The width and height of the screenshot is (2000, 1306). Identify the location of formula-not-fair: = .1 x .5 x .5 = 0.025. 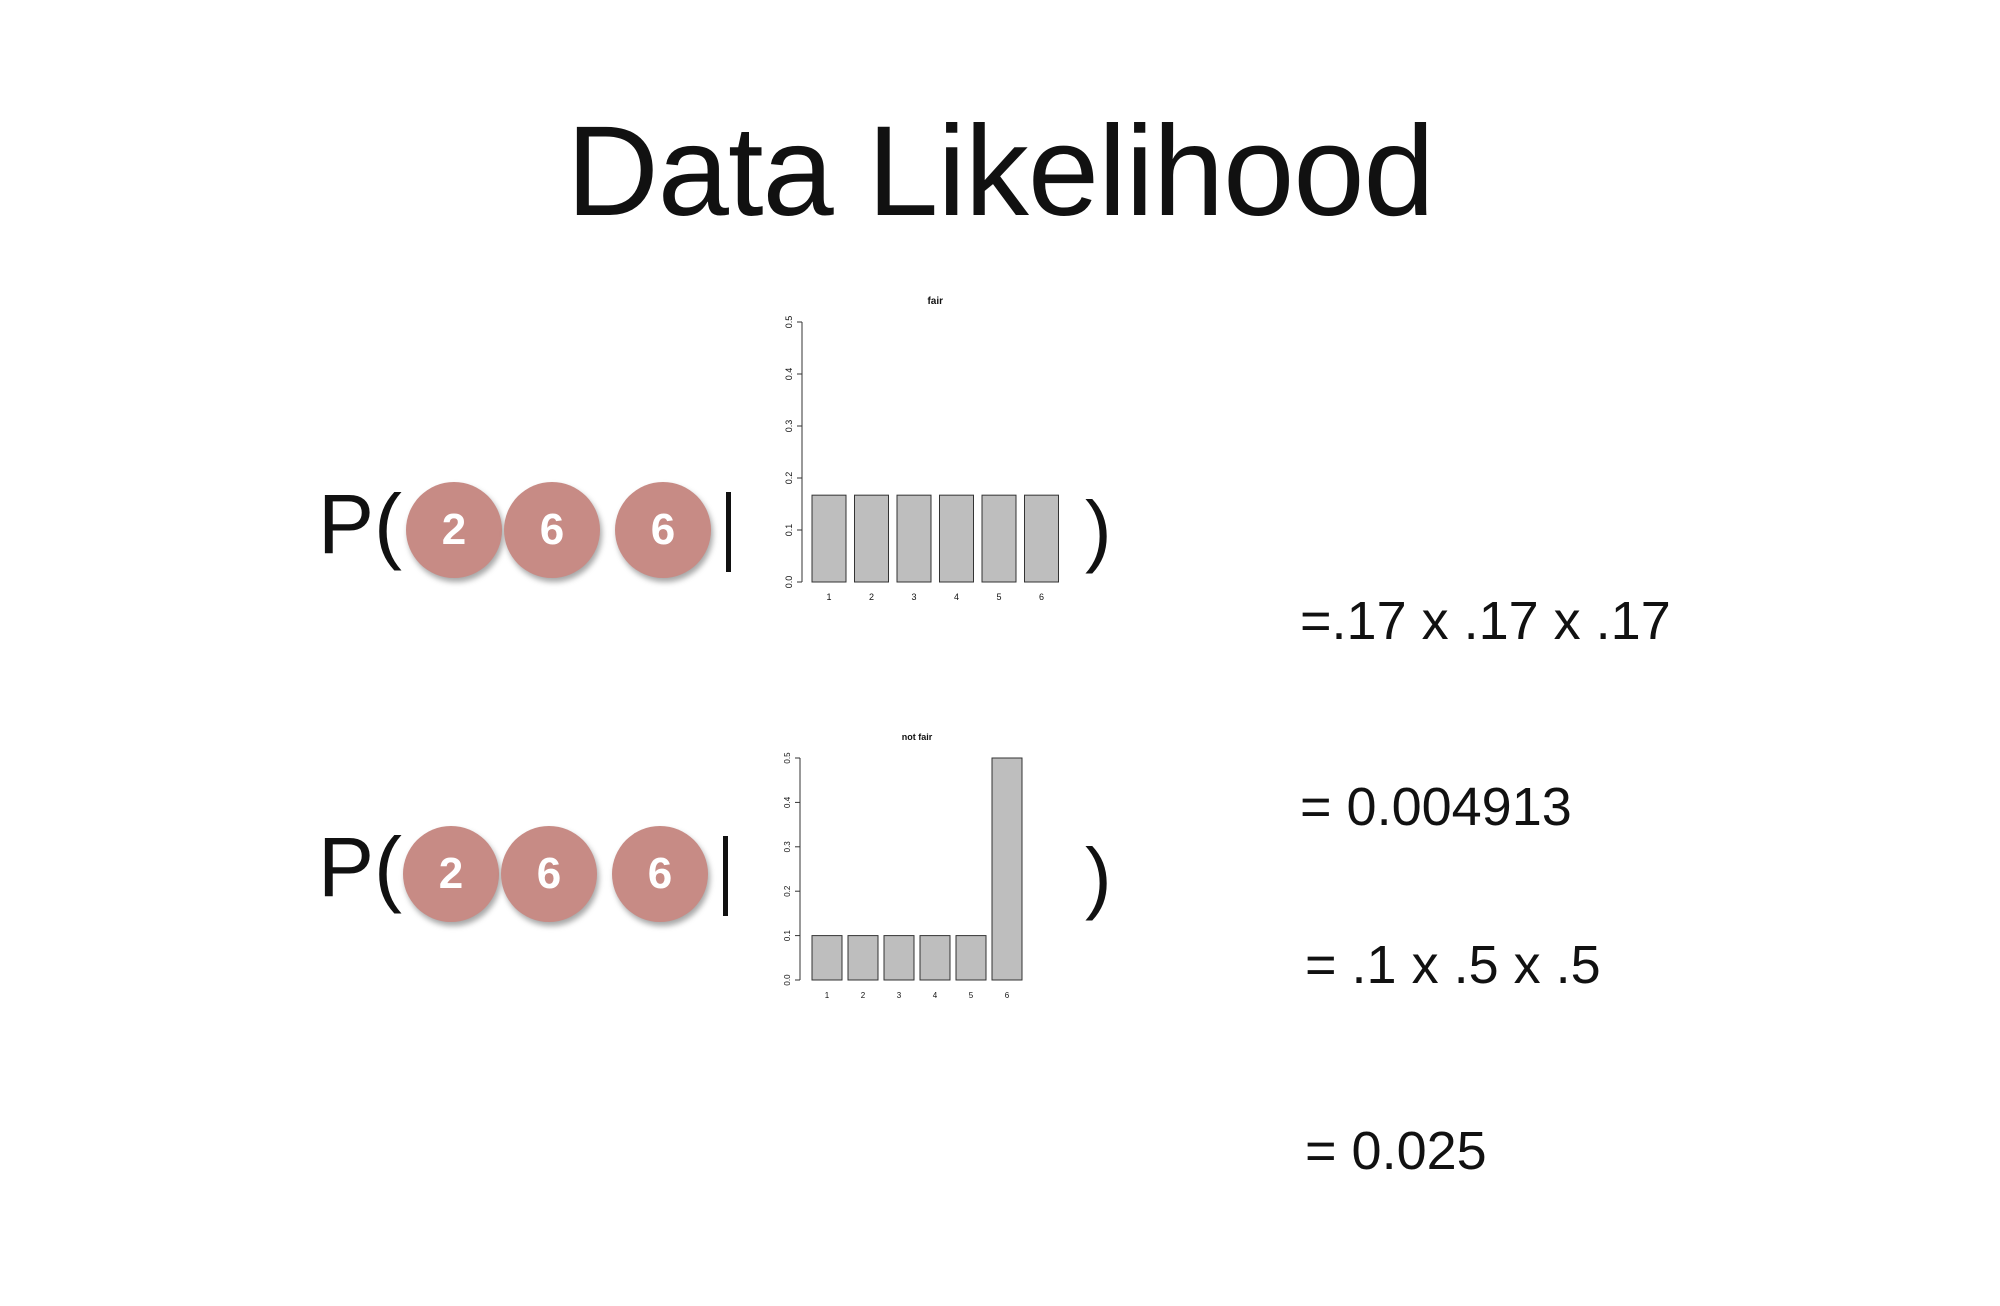
(1453, 1058).